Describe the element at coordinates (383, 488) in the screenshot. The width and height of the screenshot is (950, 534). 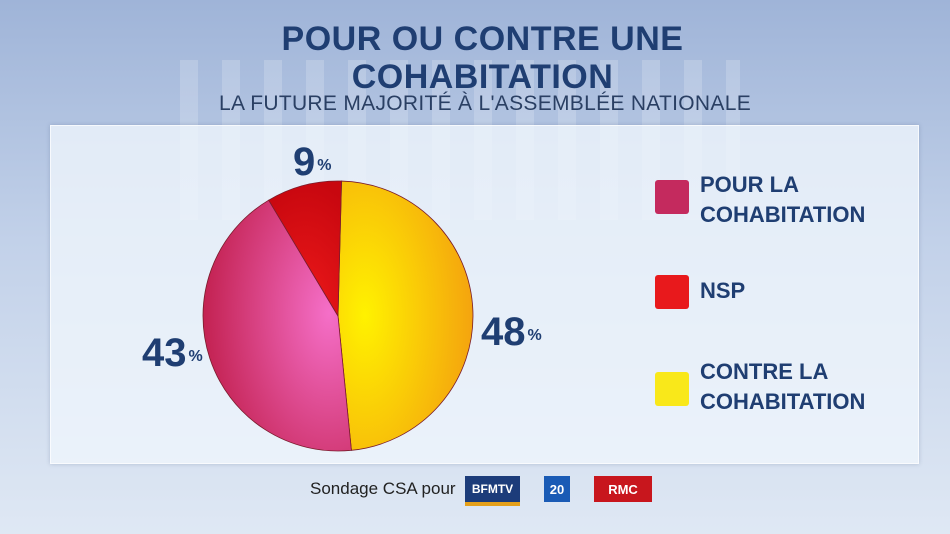
I see `source-text: Sondage CSA pour` at that location.